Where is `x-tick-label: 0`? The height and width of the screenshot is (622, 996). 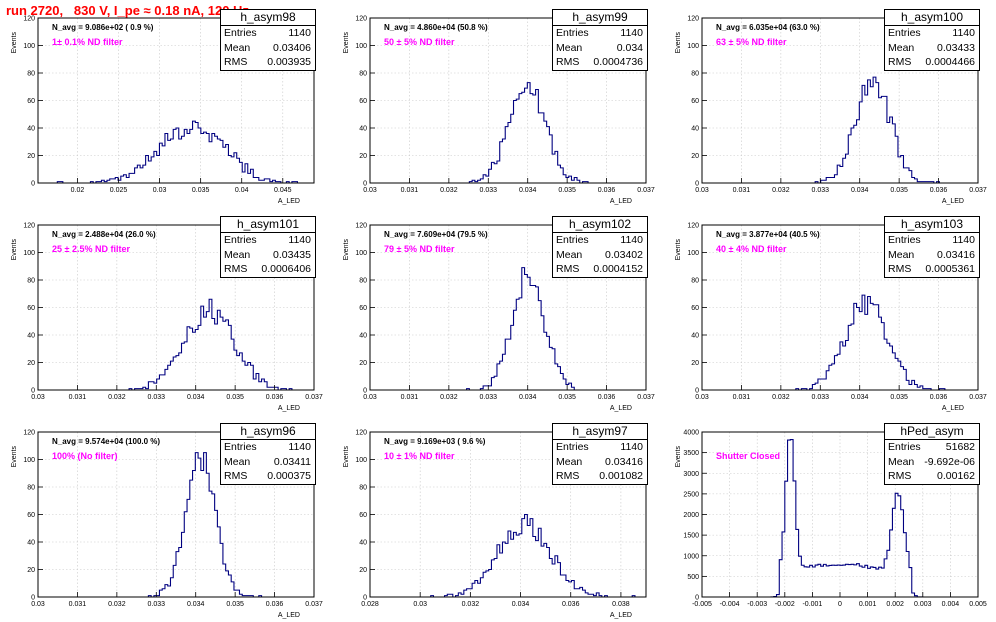 x-tick-label: 0 is located at coordinates (840, 604).